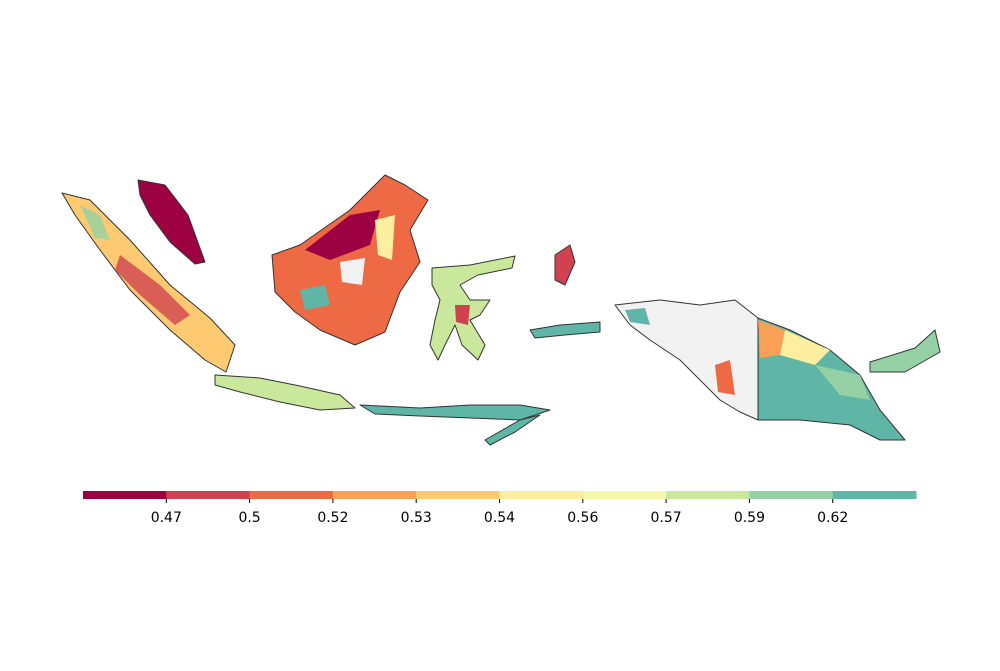 This screenshot has height=671, width=1000. Describe the element at coordinates (565, 330) in the screenshot. I see `maluku` at that location.